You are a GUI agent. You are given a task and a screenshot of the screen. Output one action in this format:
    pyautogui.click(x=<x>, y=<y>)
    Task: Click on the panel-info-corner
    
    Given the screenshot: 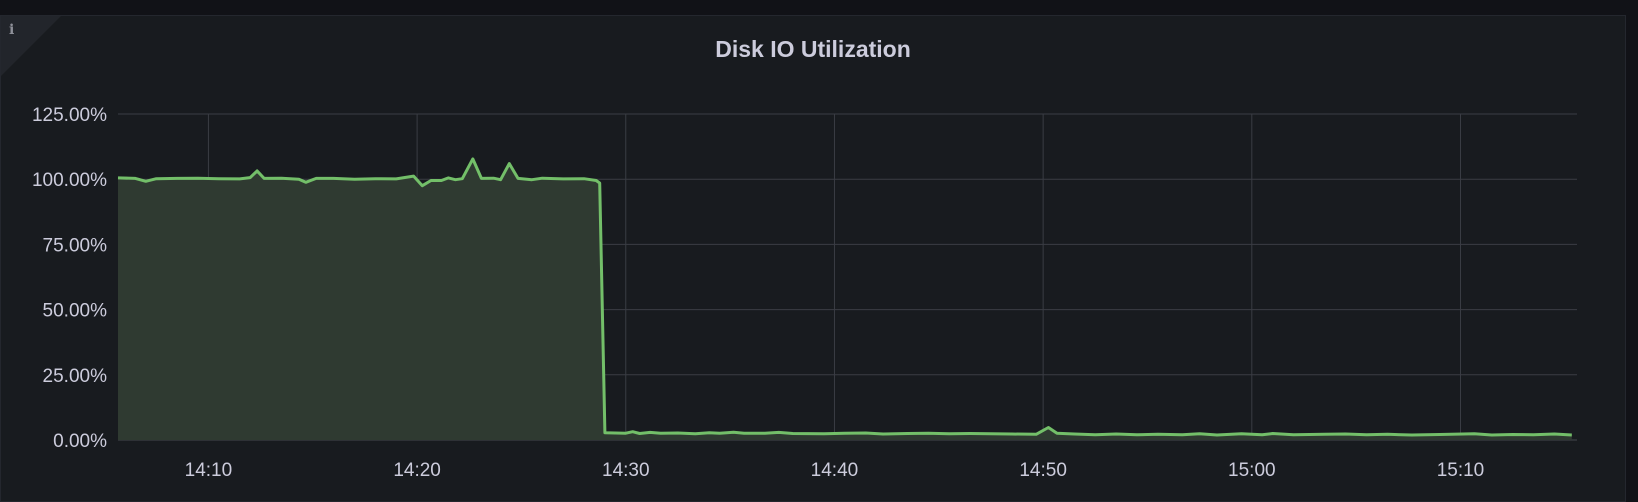 What is the action you would take?
    pyautogui.click(x=31, y=46)
    